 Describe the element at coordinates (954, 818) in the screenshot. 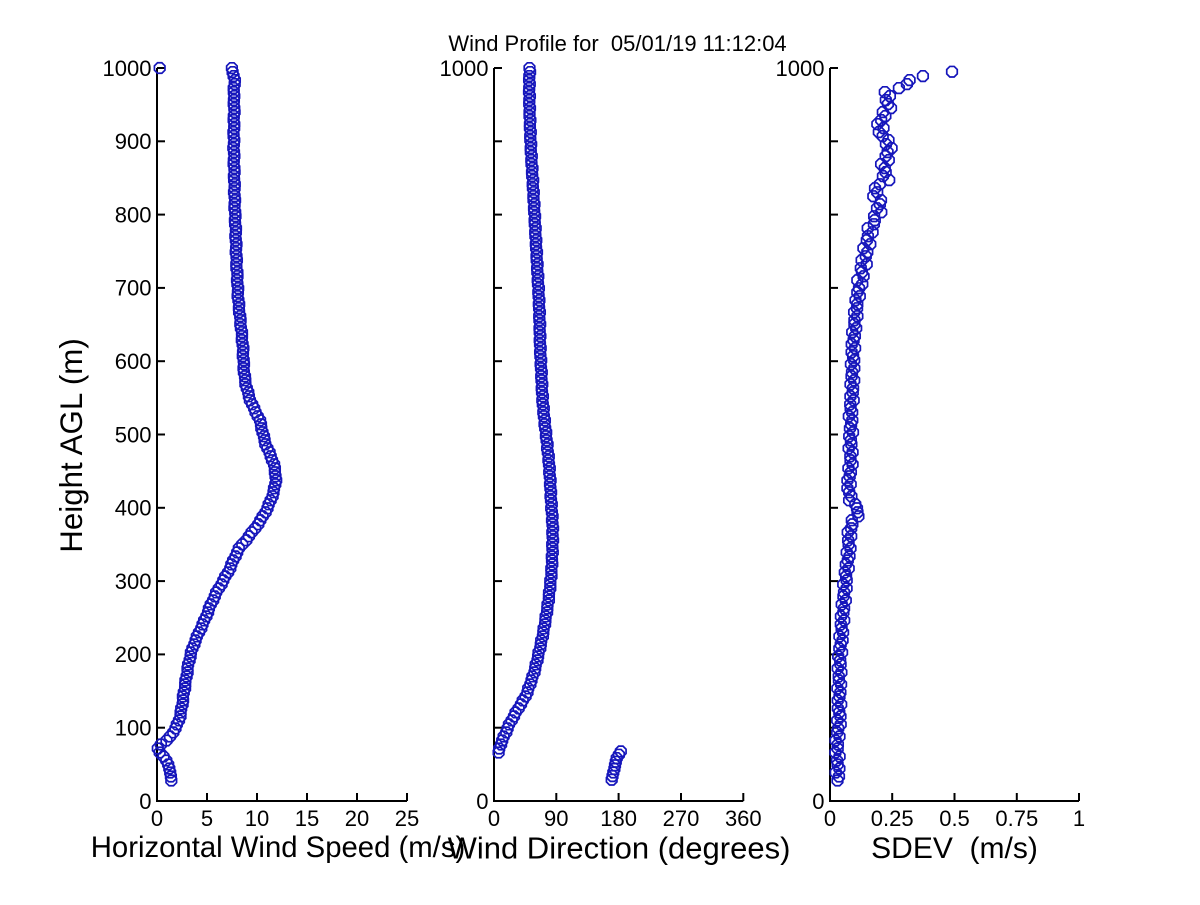

I see `svg-text: 0.5` at that location.